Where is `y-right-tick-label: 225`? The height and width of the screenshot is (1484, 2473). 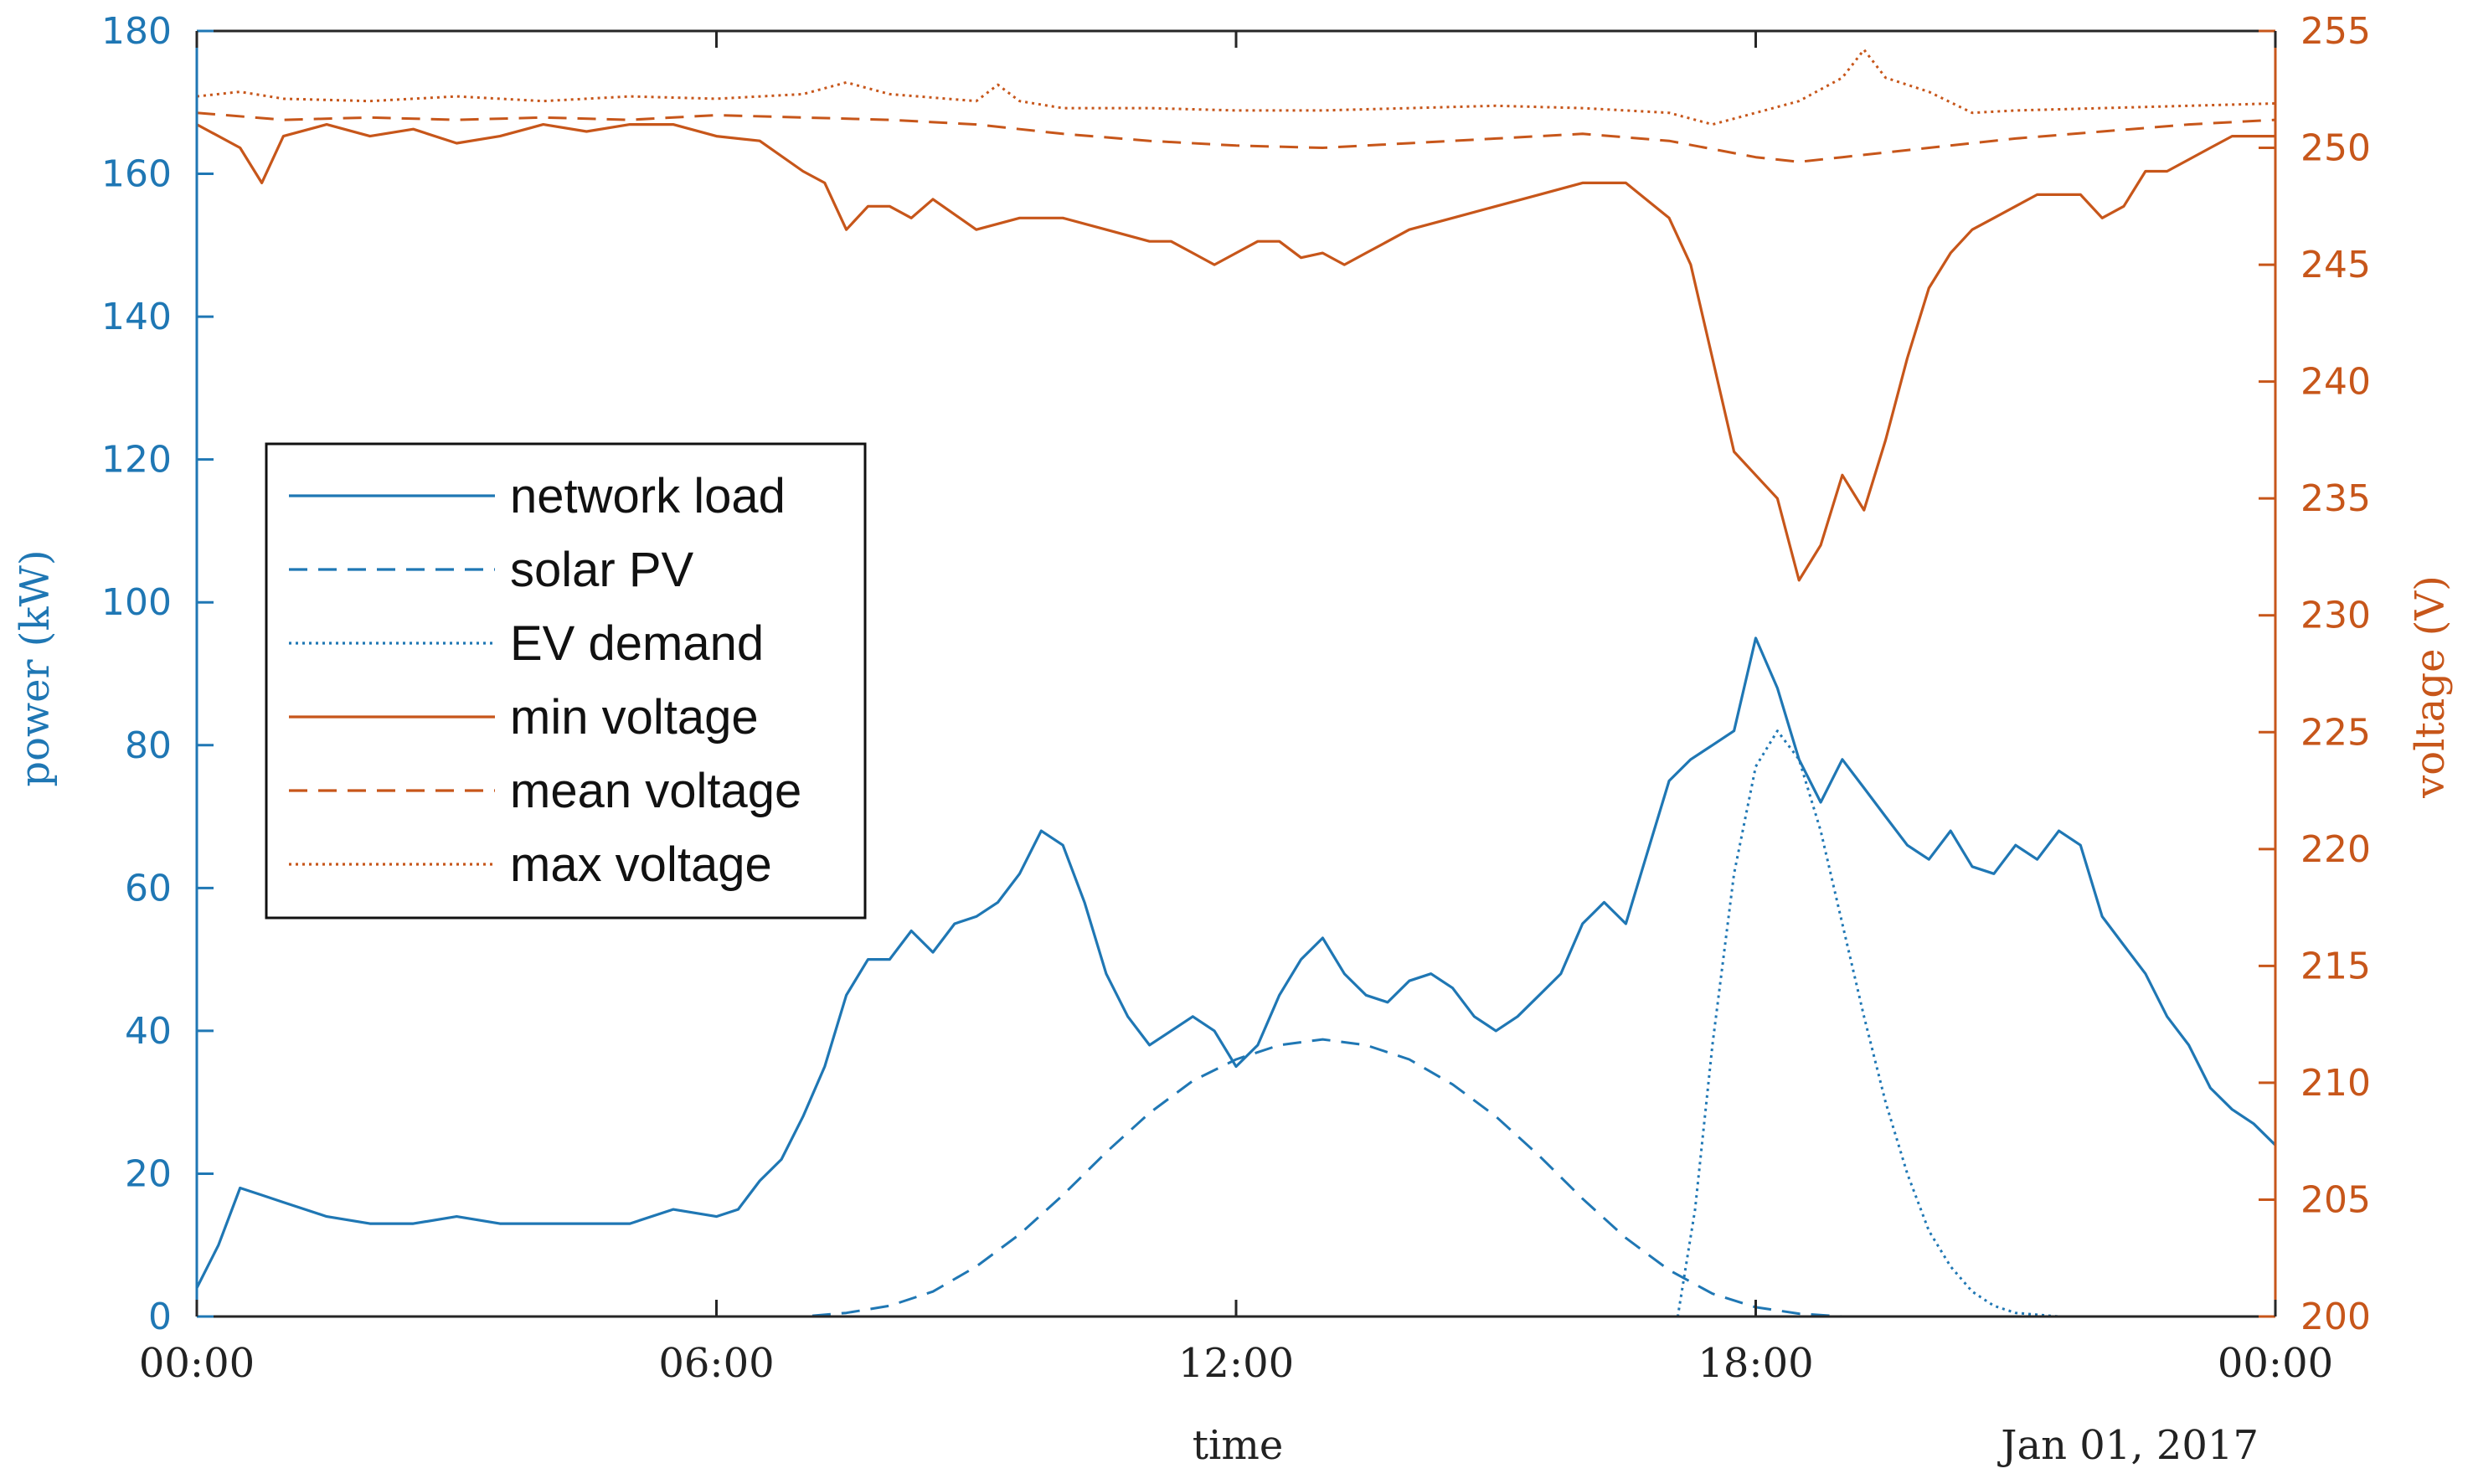 y-right-tick-label: 225 is located at coordinates (2335, 732).